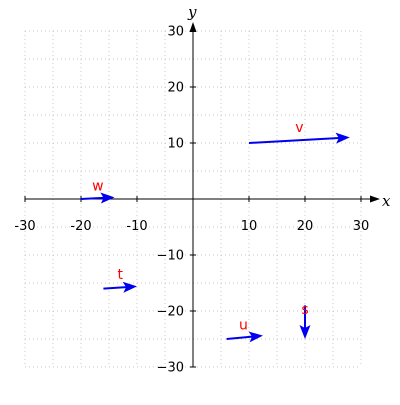 This screenshot has height=405, width=400. I want to click on vector-u-arrowhead, so click(255, 337).